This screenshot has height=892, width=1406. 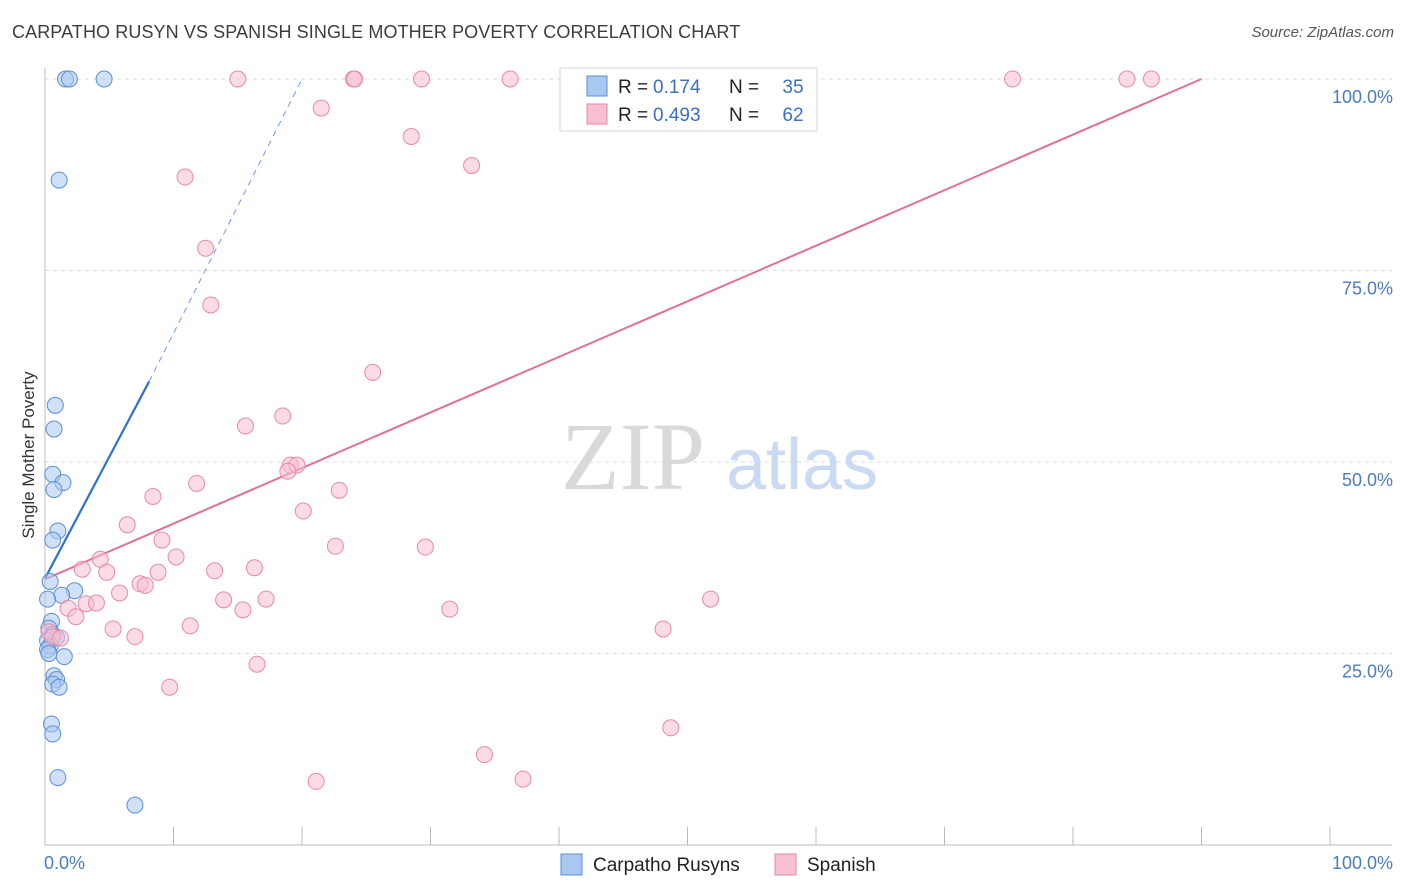 What do you see at coordinates (666, 865) in the screenshot?
I see `bottom-legend-label-carpatho-rusyns: Carpatho Rusyns` at bounding box center [666, 865].